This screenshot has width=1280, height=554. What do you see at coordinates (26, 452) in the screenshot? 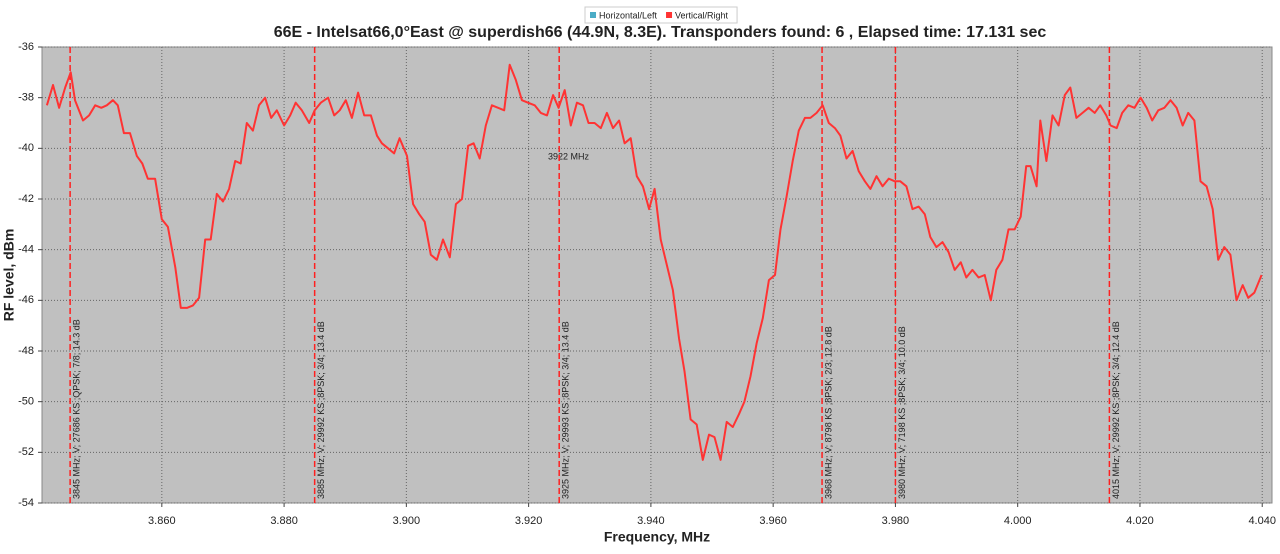
I see `y-tick-label: -52` at bounding box center [26, 452].